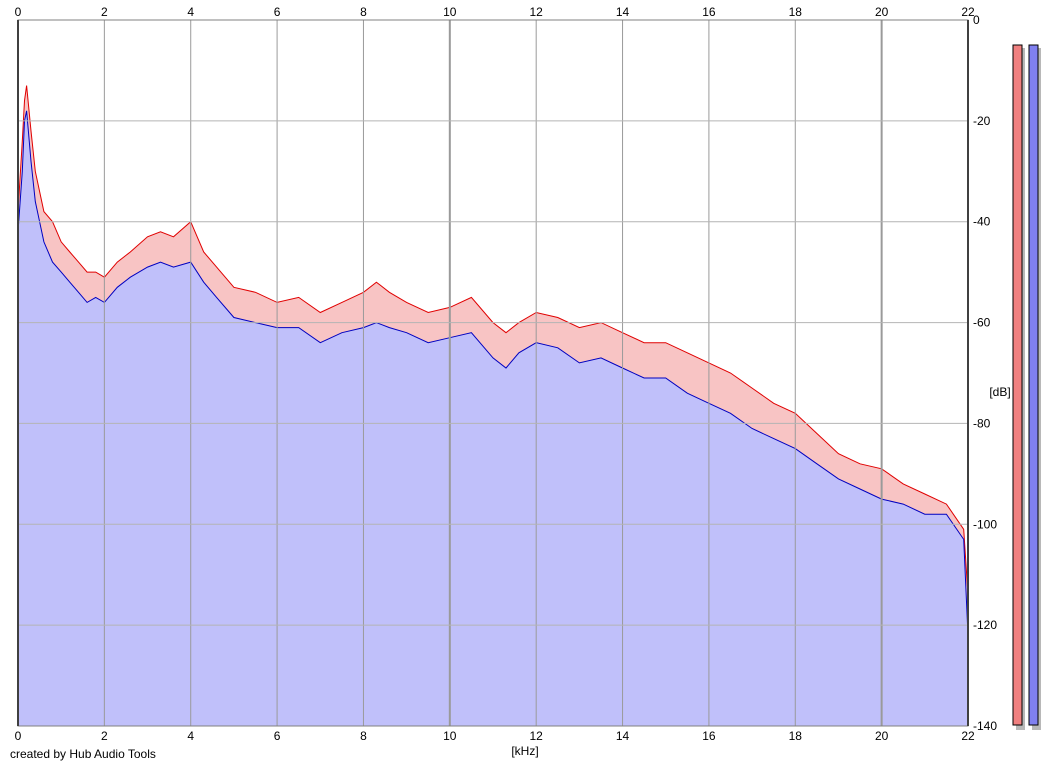 The height and width of the screenshot is (766, 1052). What do you see at coordinates (982, 121) in the screenshot?
I see `y-tick-label: -20` at bounding box center [982, 121].